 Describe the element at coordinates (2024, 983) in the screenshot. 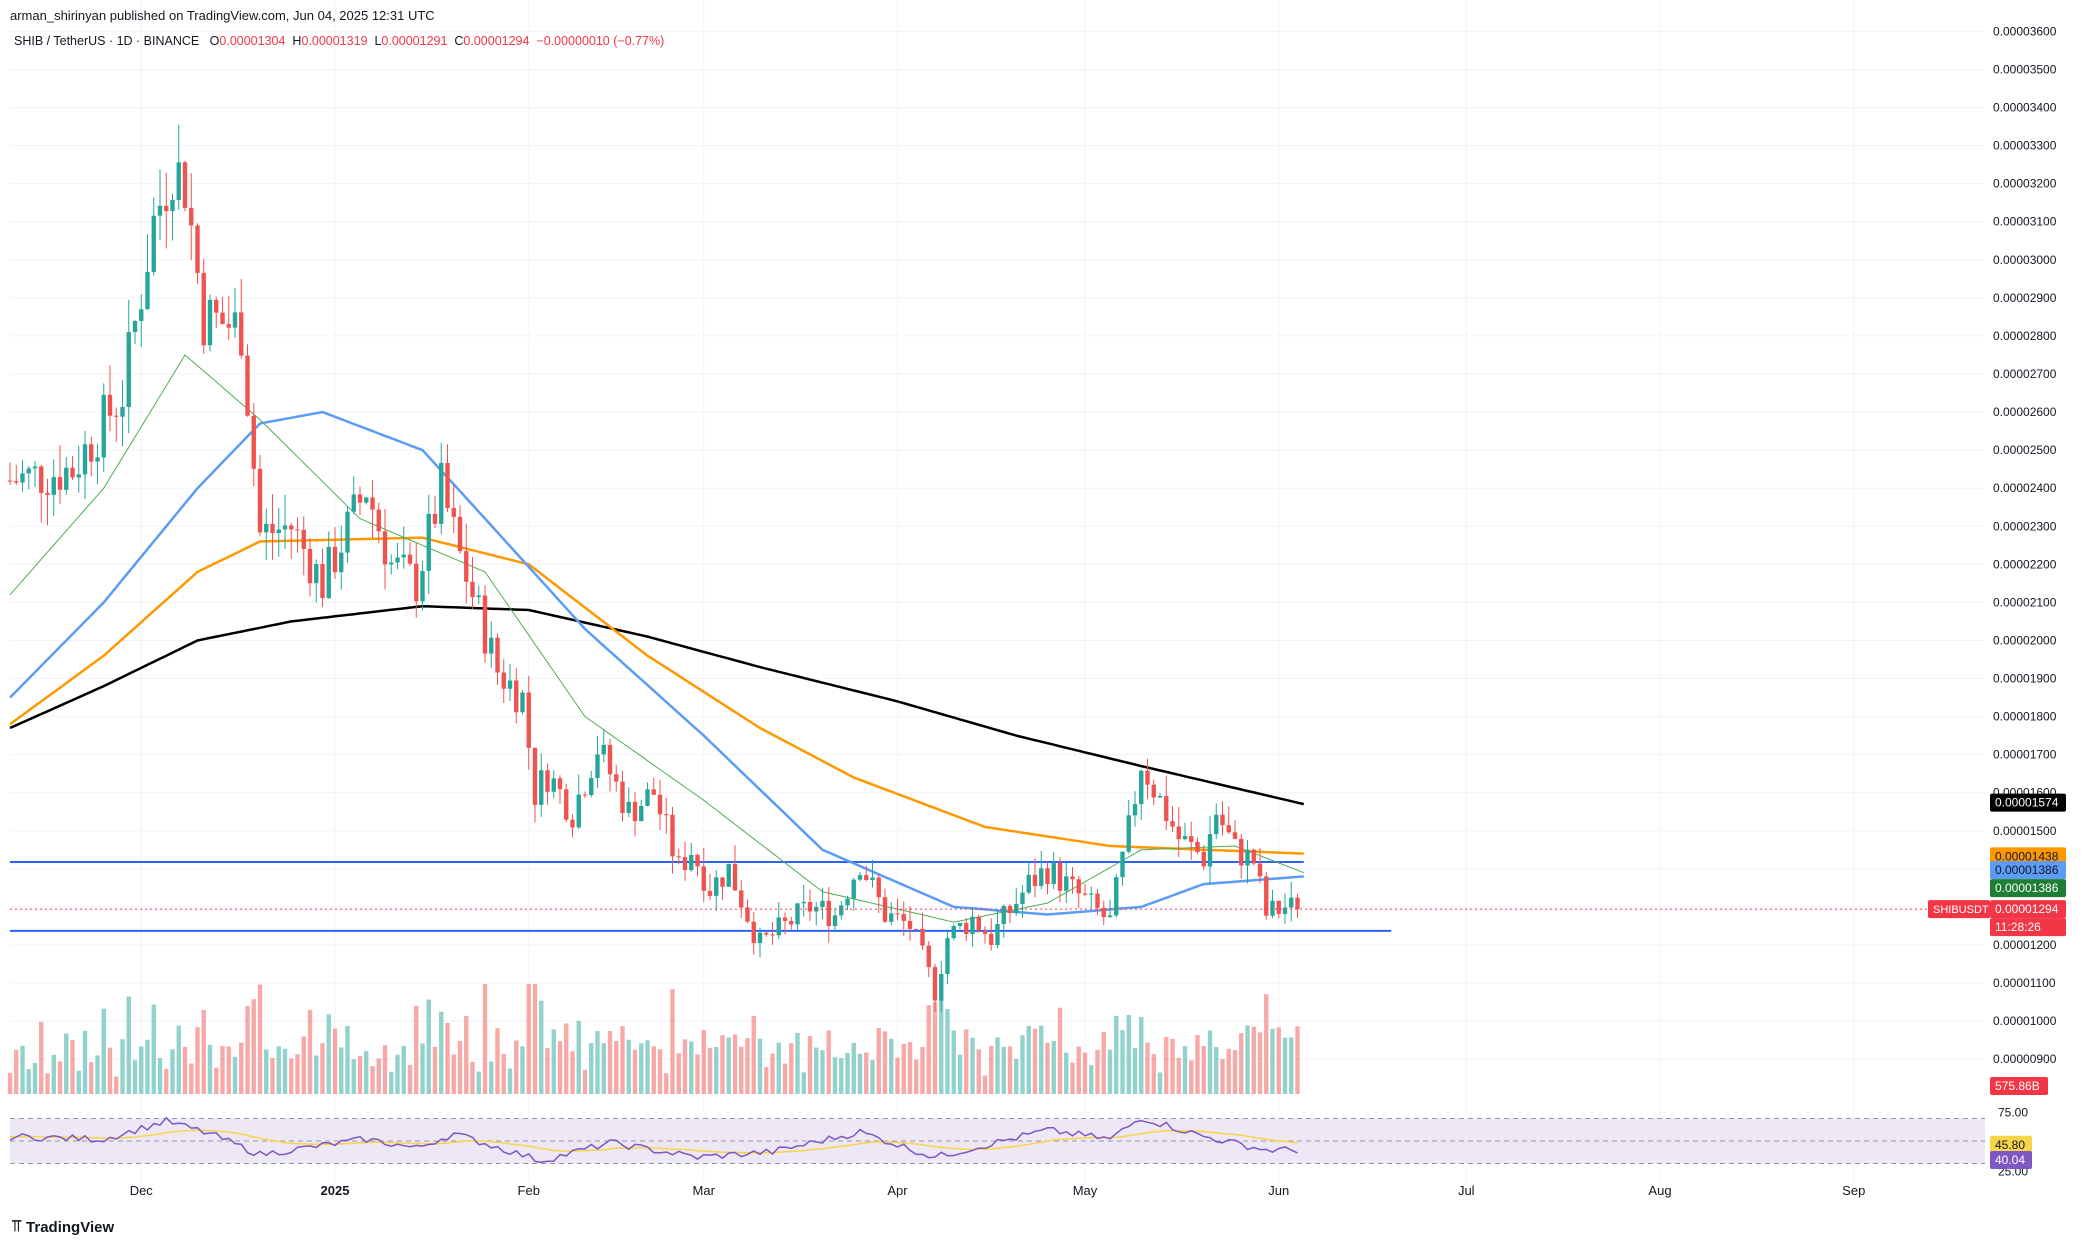

I see `price-tick-label: 0.00001100` at that location.